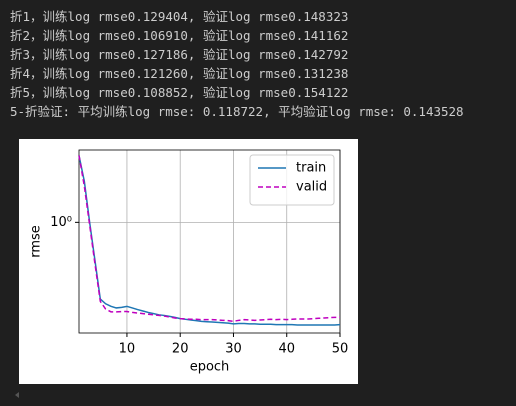 The height and width of the screenshot is (406, 516). I want to click on x-tick-label: 40, so click(286, 349).